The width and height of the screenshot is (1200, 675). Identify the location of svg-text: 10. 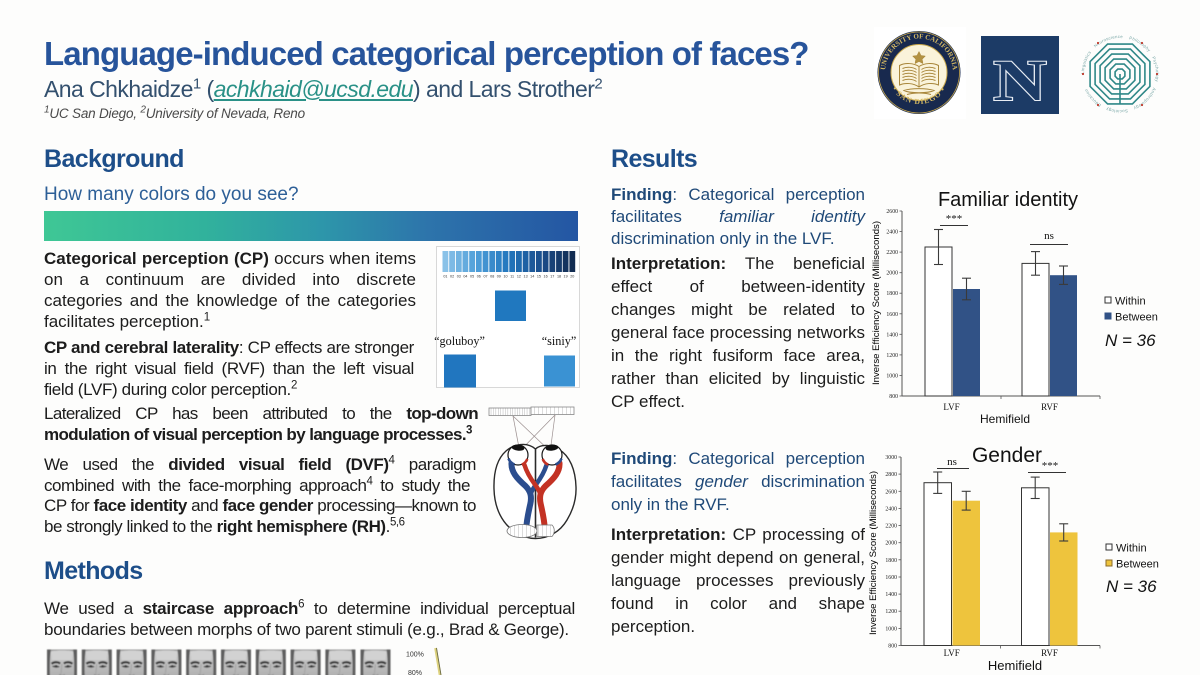
(505, 277).